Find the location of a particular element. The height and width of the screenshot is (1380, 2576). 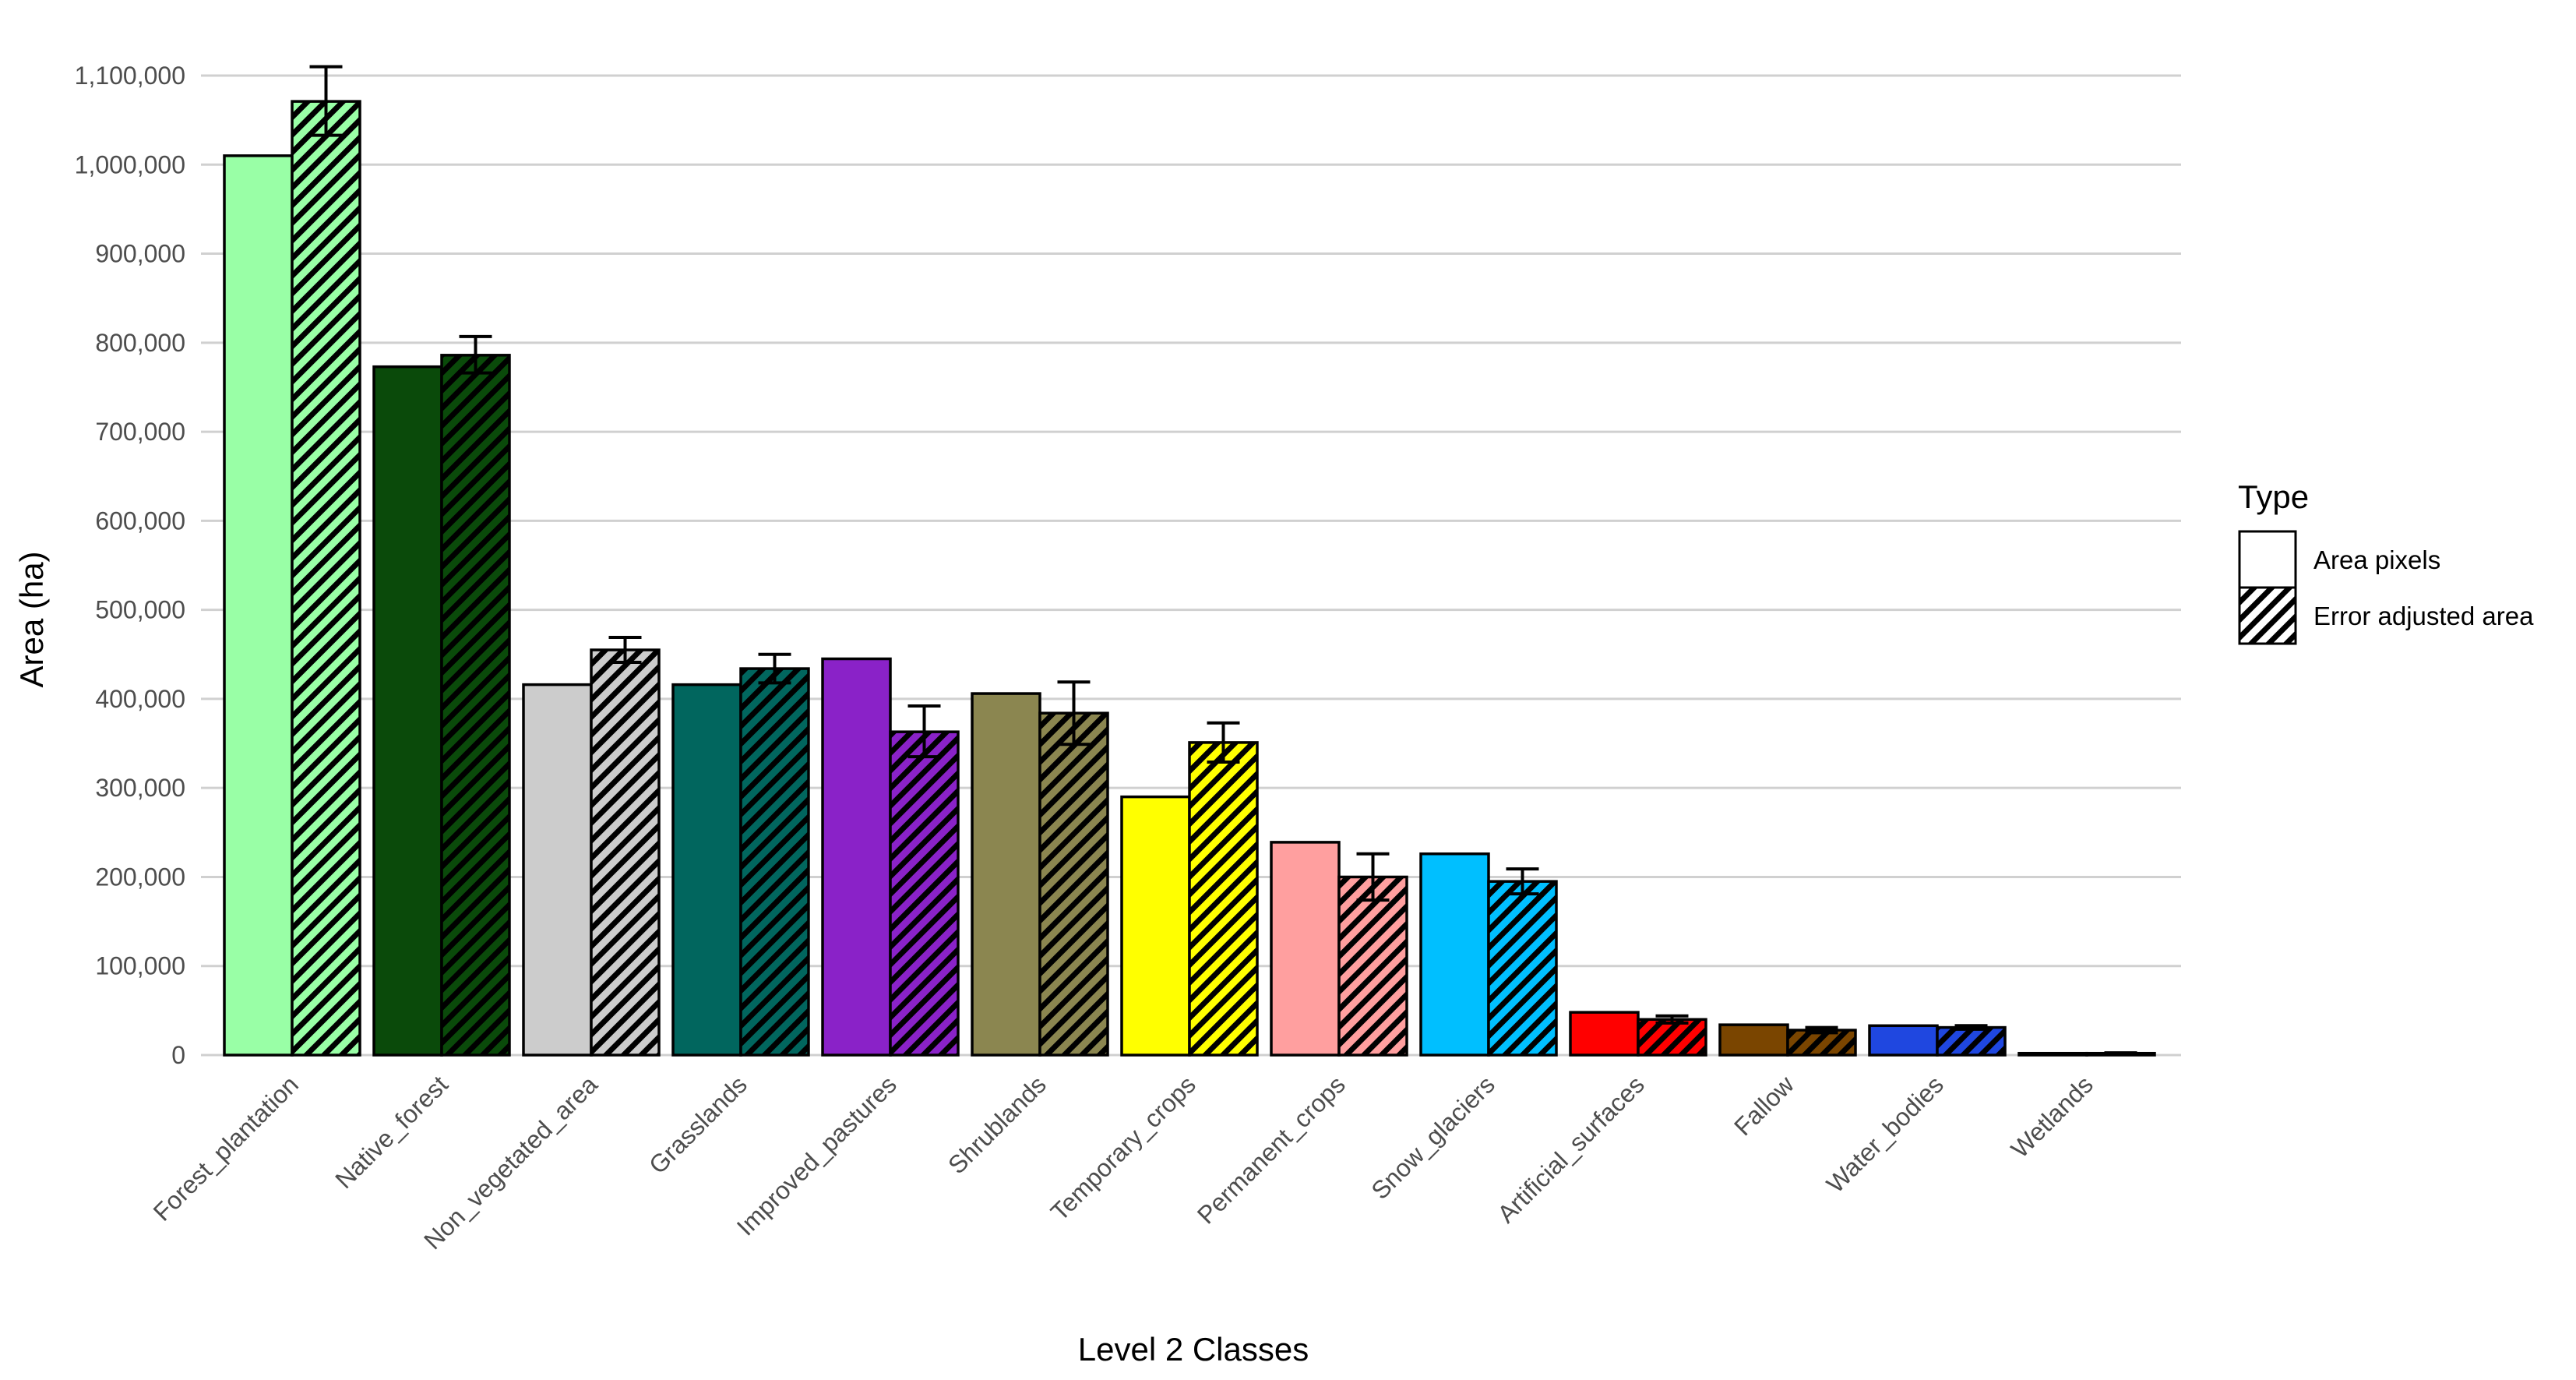

y-tick-label: 200,000 is located at coordinates (140, 877).